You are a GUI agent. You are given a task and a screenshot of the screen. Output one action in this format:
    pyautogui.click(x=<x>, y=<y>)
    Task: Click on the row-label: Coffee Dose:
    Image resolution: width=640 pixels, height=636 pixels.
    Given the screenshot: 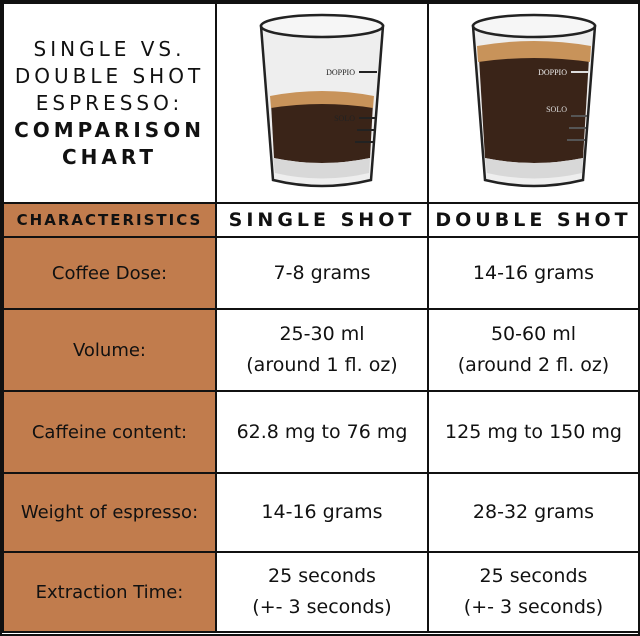 What is the action you would take?
    pyautogui.click(x=109, y=273)
    